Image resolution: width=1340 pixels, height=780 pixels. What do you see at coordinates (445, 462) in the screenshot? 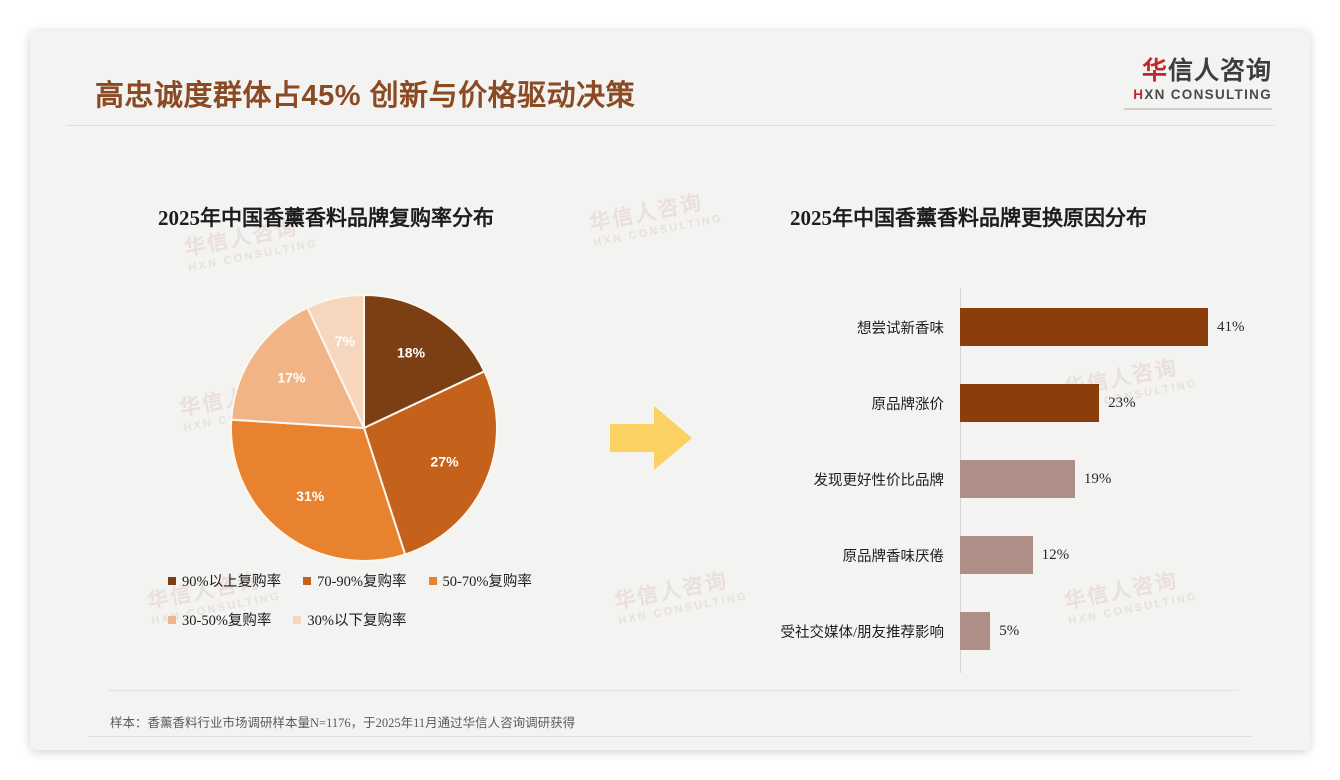
I see `pie-slice-label: 27%` at bounding box center [445, 462].